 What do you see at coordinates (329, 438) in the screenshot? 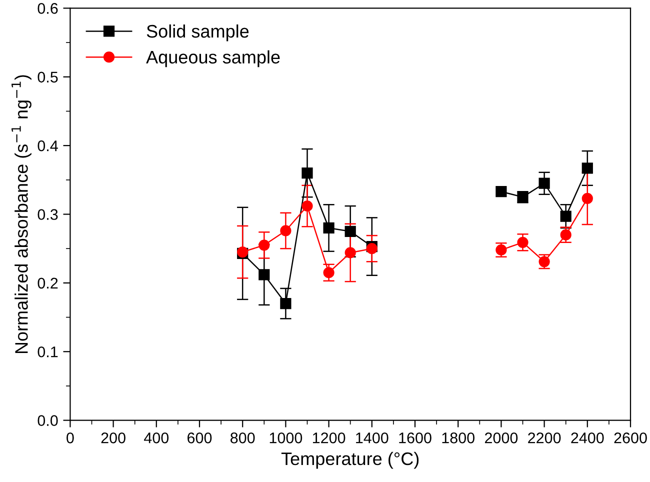
I see `x-tick-label: 1200` at bounding box center [329, 438].